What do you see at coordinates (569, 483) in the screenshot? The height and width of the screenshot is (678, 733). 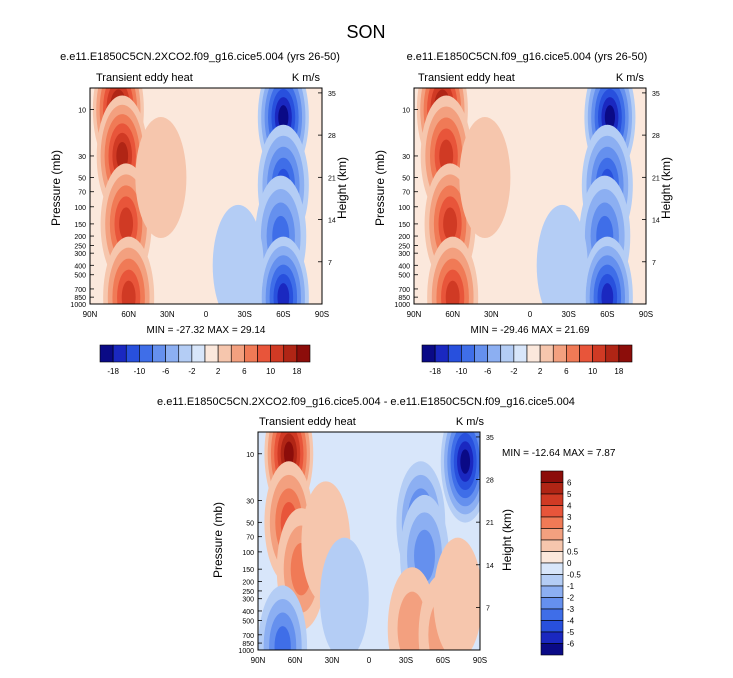 I see `colorbar-label: 6` at bounding box center [569, 483].